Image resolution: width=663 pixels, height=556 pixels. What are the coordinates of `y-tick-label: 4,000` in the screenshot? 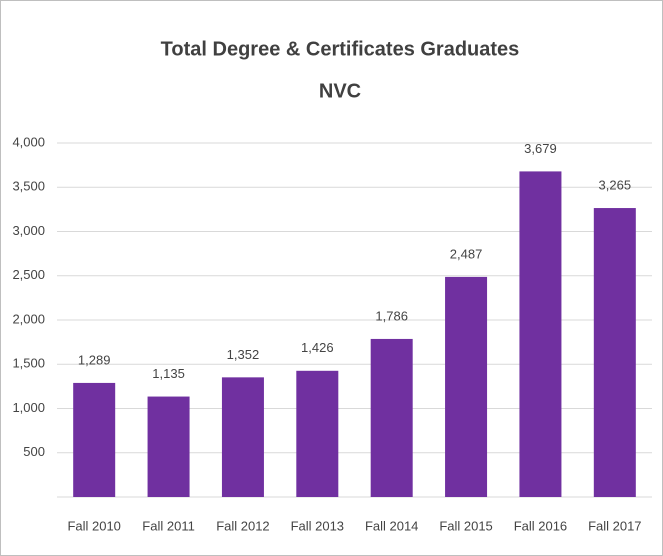 It's located at (28, 141).